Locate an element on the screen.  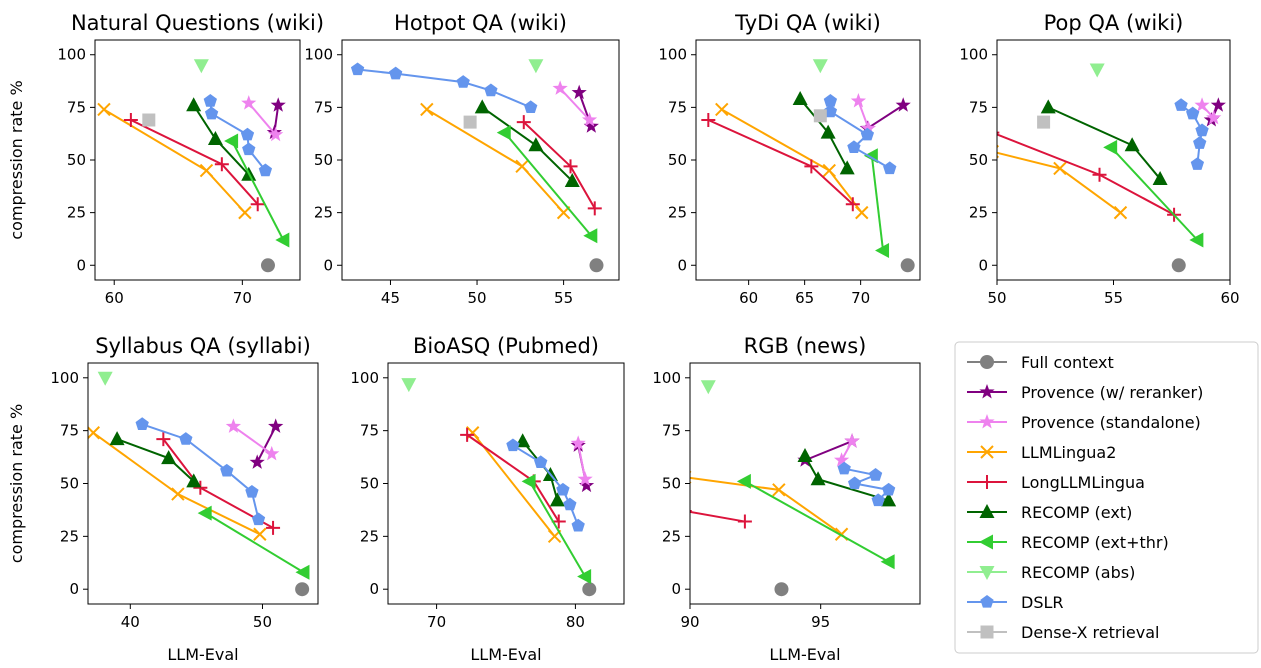
y-tick-label: 25 is located at coordinates (69, 536).